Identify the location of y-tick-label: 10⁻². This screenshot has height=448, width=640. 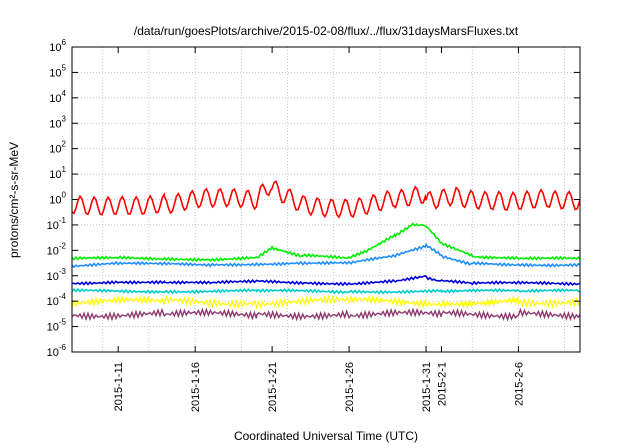
(57, 249).